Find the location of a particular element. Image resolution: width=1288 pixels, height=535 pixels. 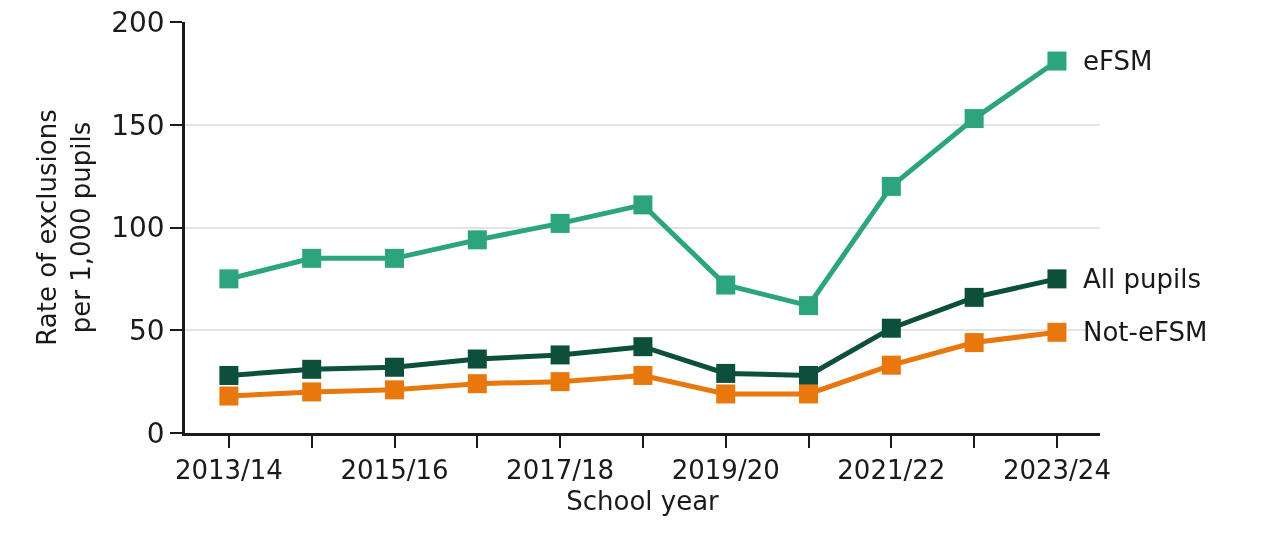

x-tick-label: 2019/20 is located at coordinates (725, 469).